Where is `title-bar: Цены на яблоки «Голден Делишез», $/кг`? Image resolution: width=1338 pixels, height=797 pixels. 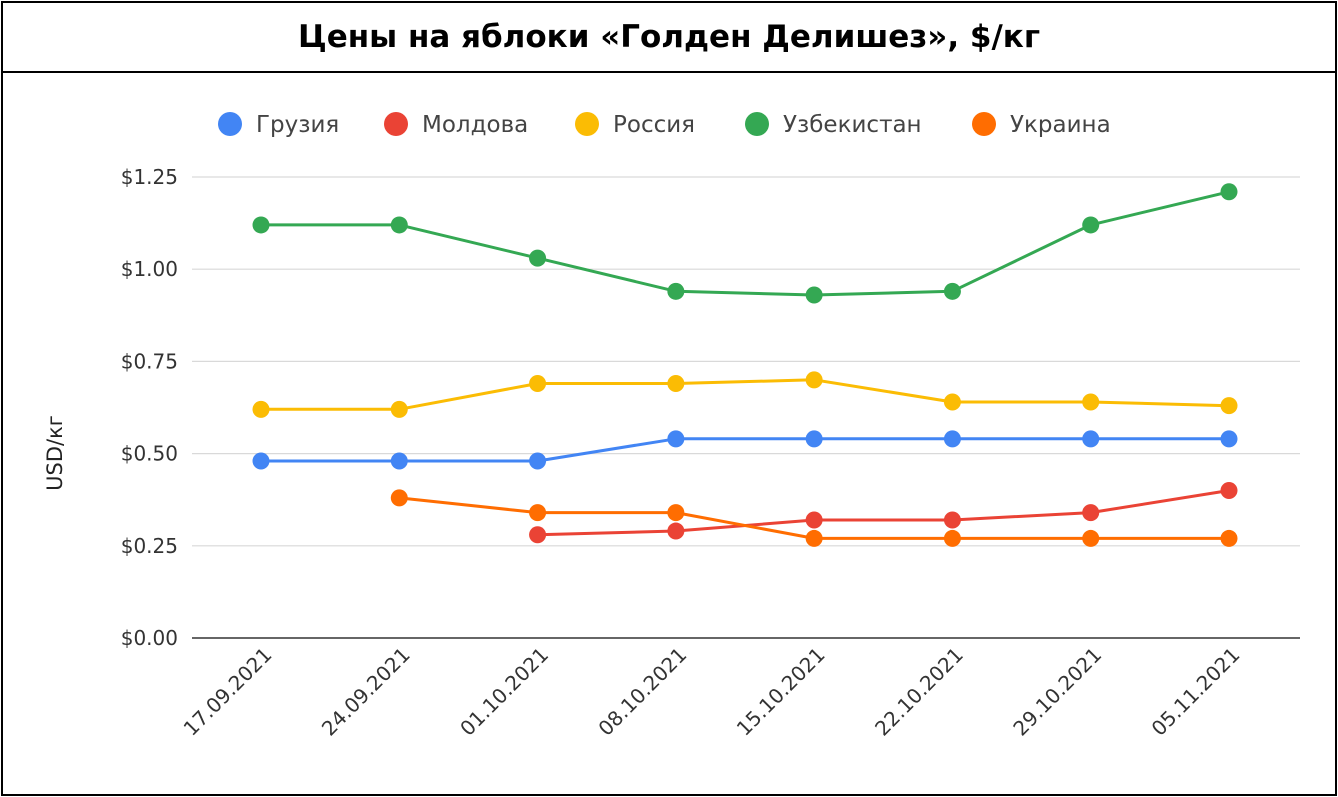 title-bar: Цены на яблоки «Голден Делишез», $/кг is located at coordinates (669, 38).